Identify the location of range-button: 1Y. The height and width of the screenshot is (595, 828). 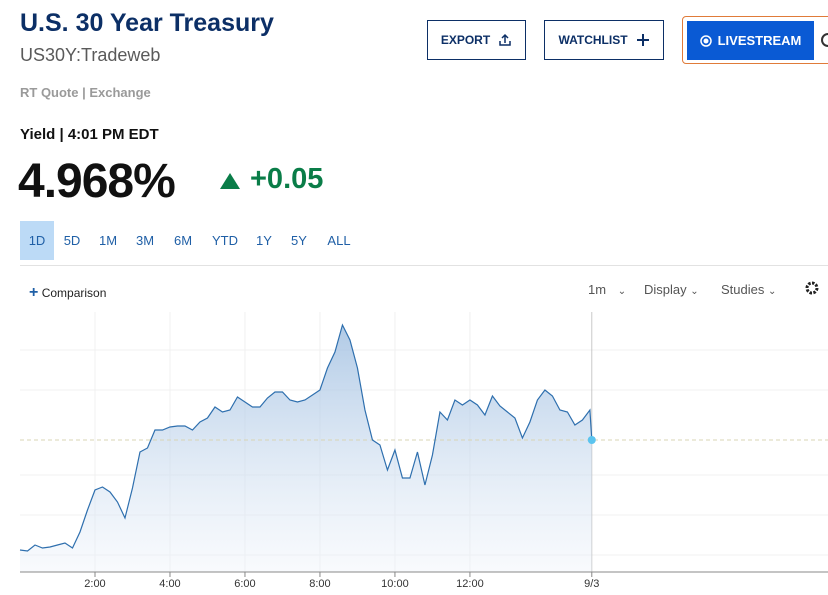
(264, 240).